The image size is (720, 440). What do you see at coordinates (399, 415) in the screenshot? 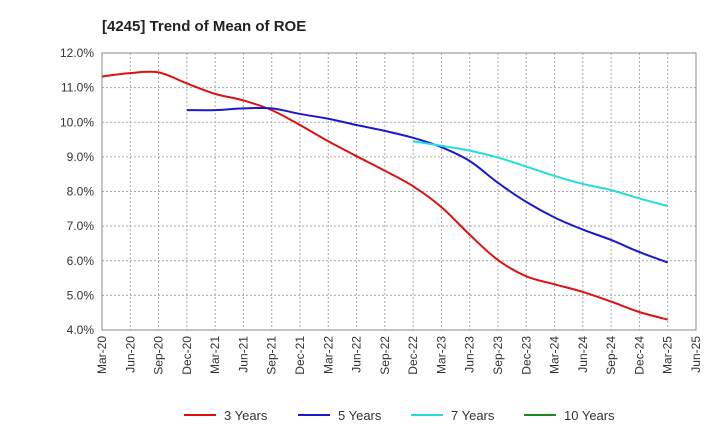
I see `legend: 3 Years 5 Years 7 Years 10 Years` at bounding box center [399, 415].